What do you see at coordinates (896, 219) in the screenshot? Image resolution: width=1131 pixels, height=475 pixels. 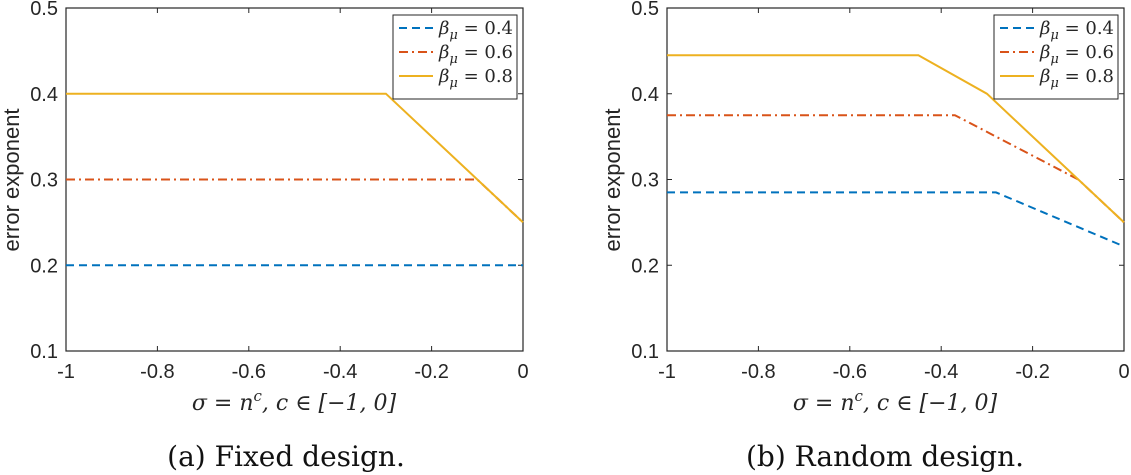 I see `series-line-beta-0.4` at bounding box center [896, 219].